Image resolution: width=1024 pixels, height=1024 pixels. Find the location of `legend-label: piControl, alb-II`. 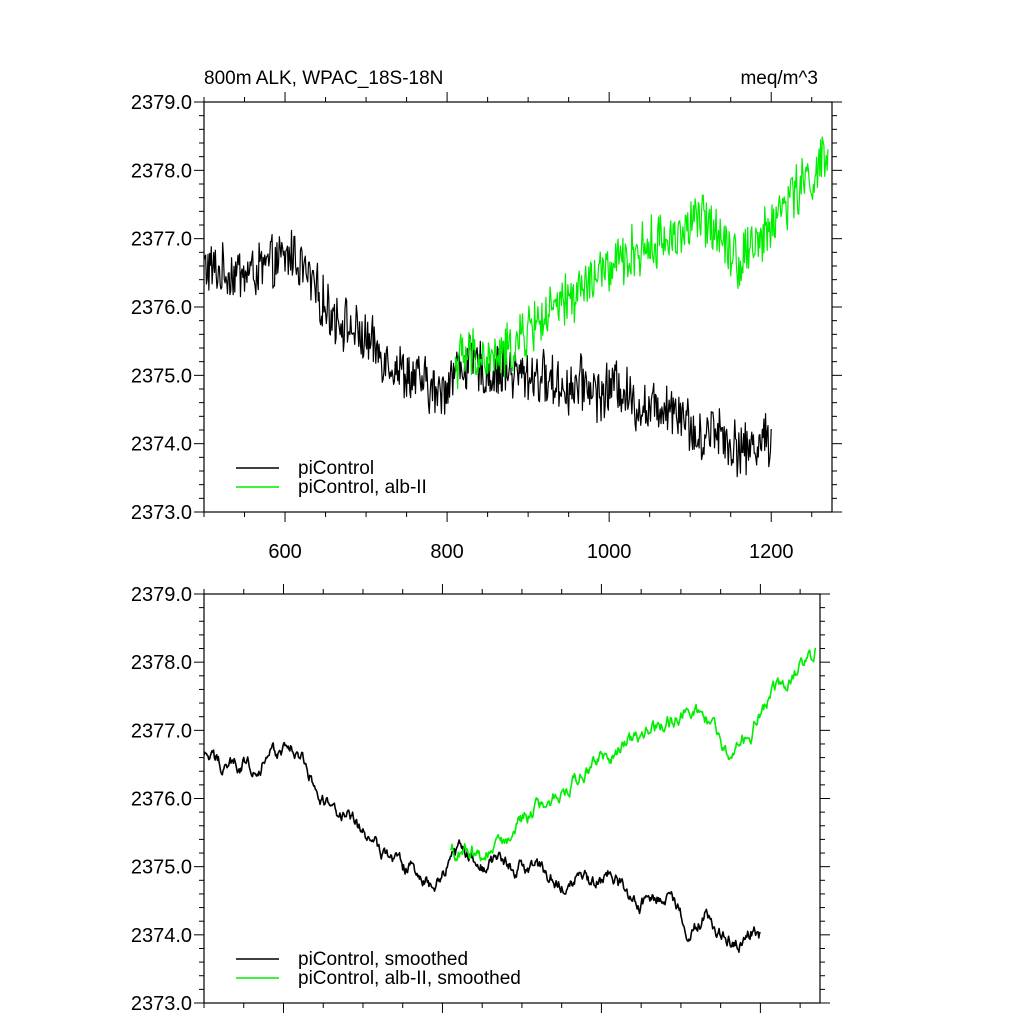

legend-label: piControl, alb-II is located at coordinates (362, 487).